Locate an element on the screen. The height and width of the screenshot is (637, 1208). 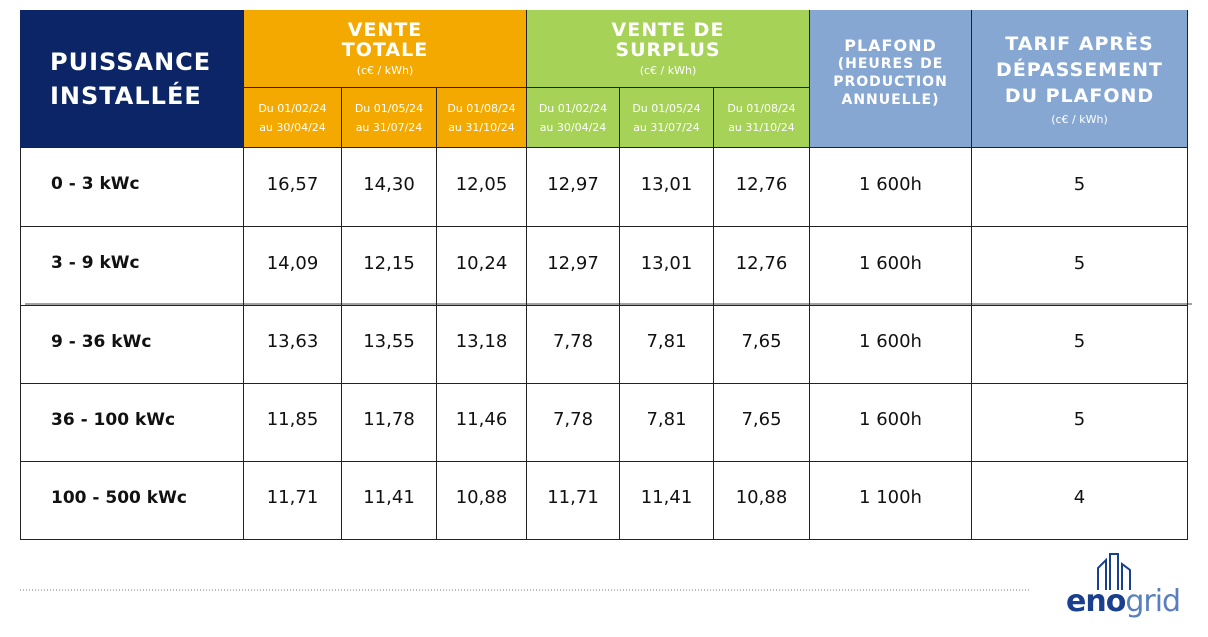
cell: 12,05 is located at coordinates (482, 187).